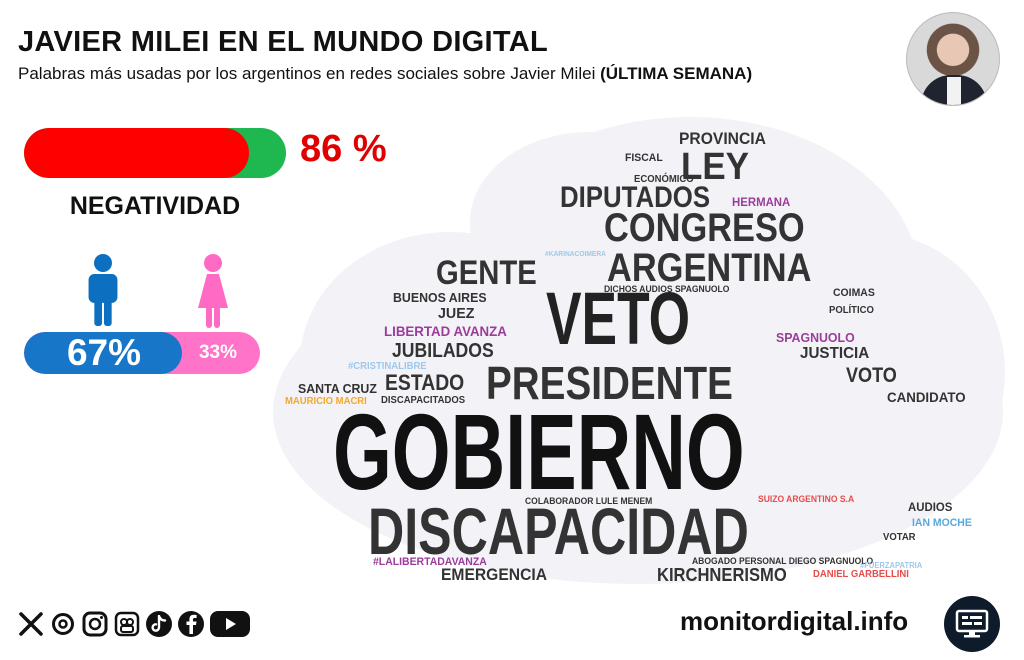  What do you see at coordinates (159, 624) in the screenshot?
I see `tiktok-icon` at bounding box center [159, 624].